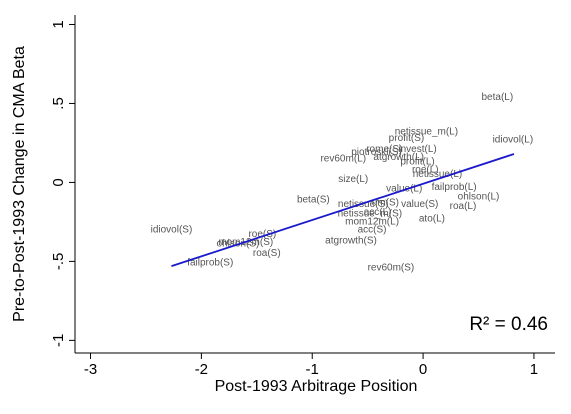 Image resolution: width=571 pixels, height=414 pixels. What do you see at coordinates (372, 222) in the screenshot?
I see `point-label: mom12m(L)` at bounding box center [372, 222].